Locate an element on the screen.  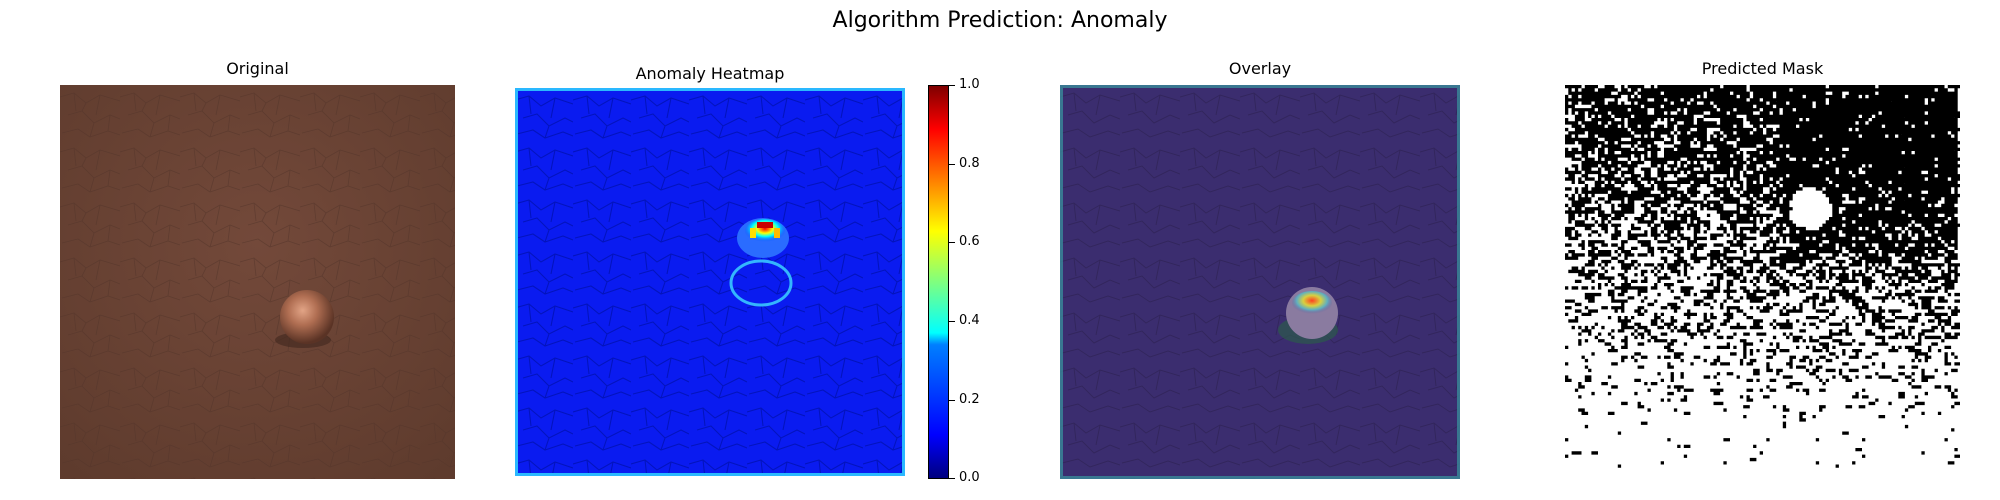
overlay-hotspot is located at coordinates (1312, 303).